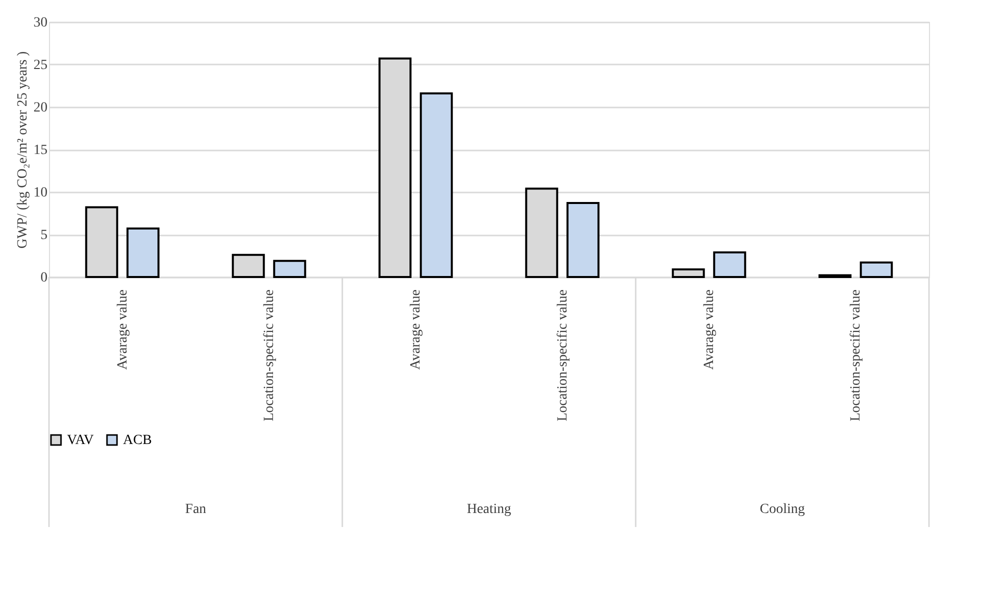  Describe the element at coordinates (41, 150) in the screenshot. I see `y-tick-label: 15` at that location.